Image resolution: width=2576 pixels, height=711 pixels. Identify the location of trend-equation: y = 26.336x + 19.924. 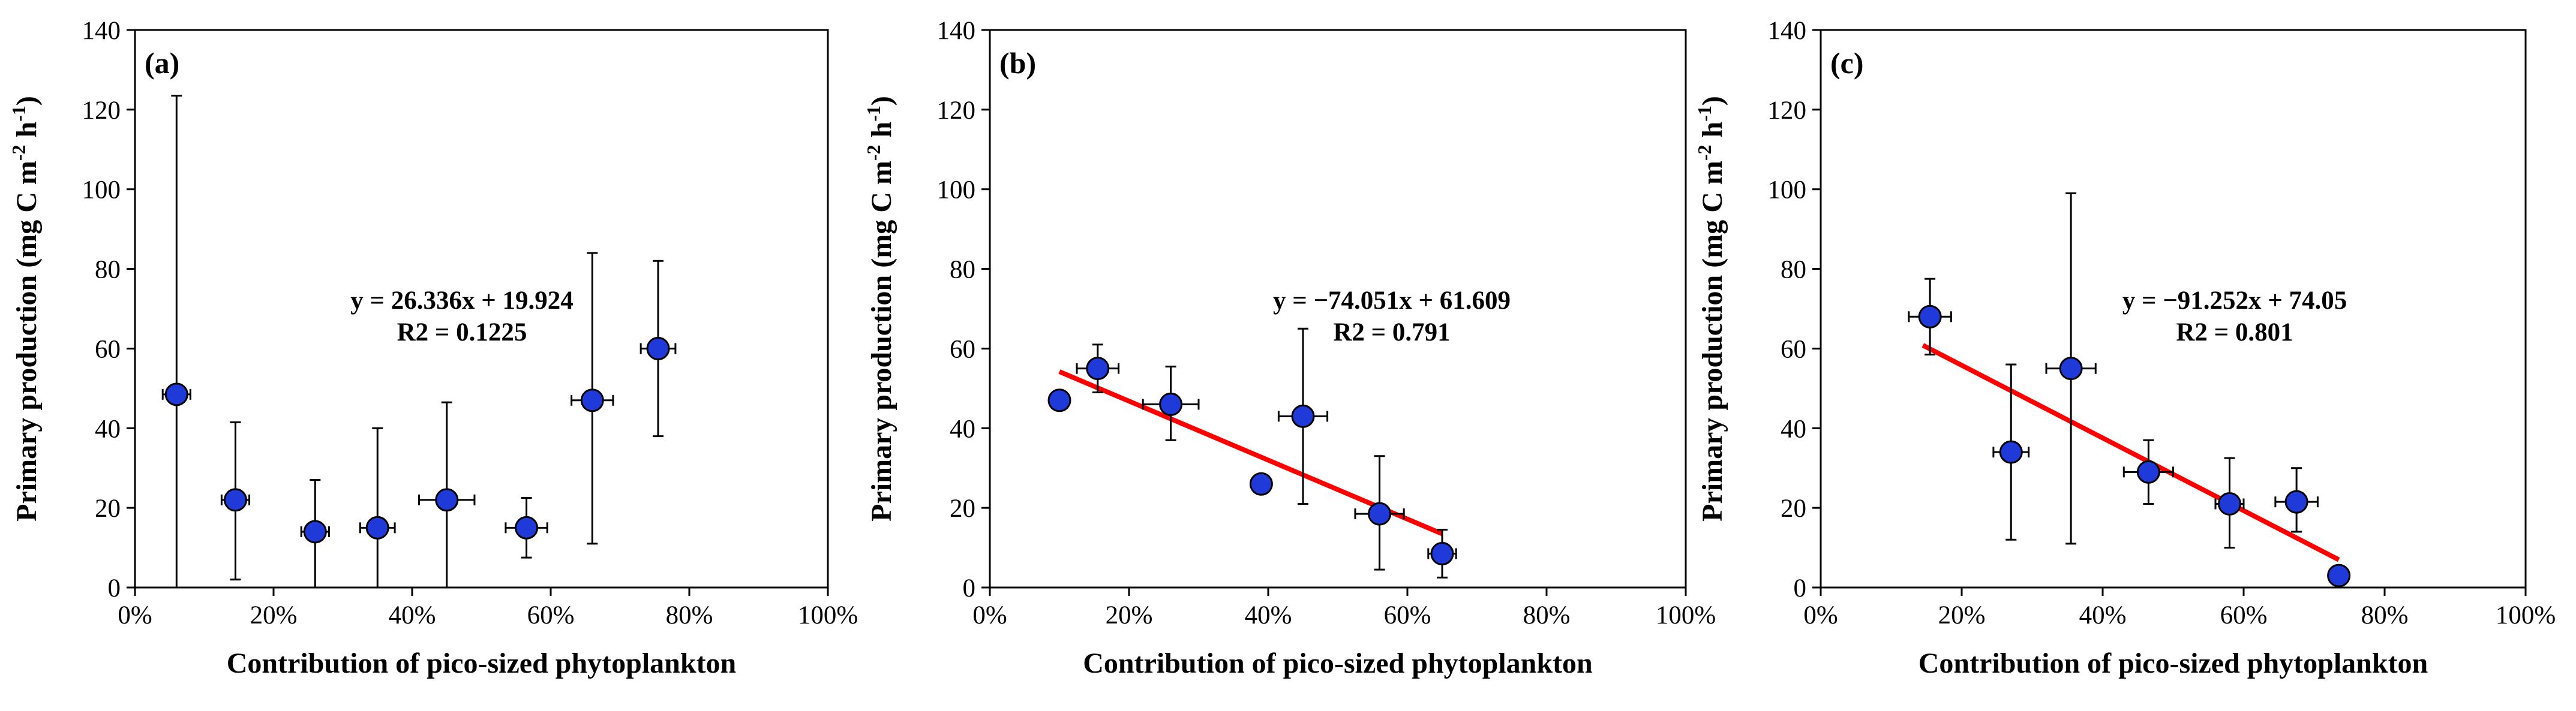
(462, 301).